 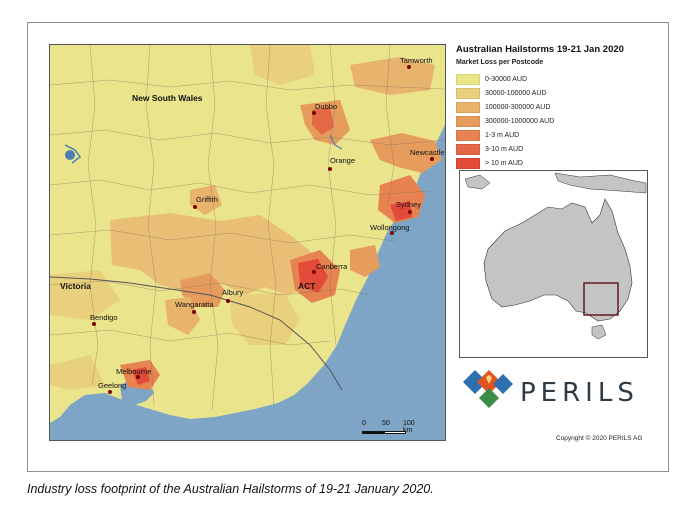 What do you see at coordinates (558, 260) in the screenshot?
I see `inset-australia` at bounding box center [558, 260].